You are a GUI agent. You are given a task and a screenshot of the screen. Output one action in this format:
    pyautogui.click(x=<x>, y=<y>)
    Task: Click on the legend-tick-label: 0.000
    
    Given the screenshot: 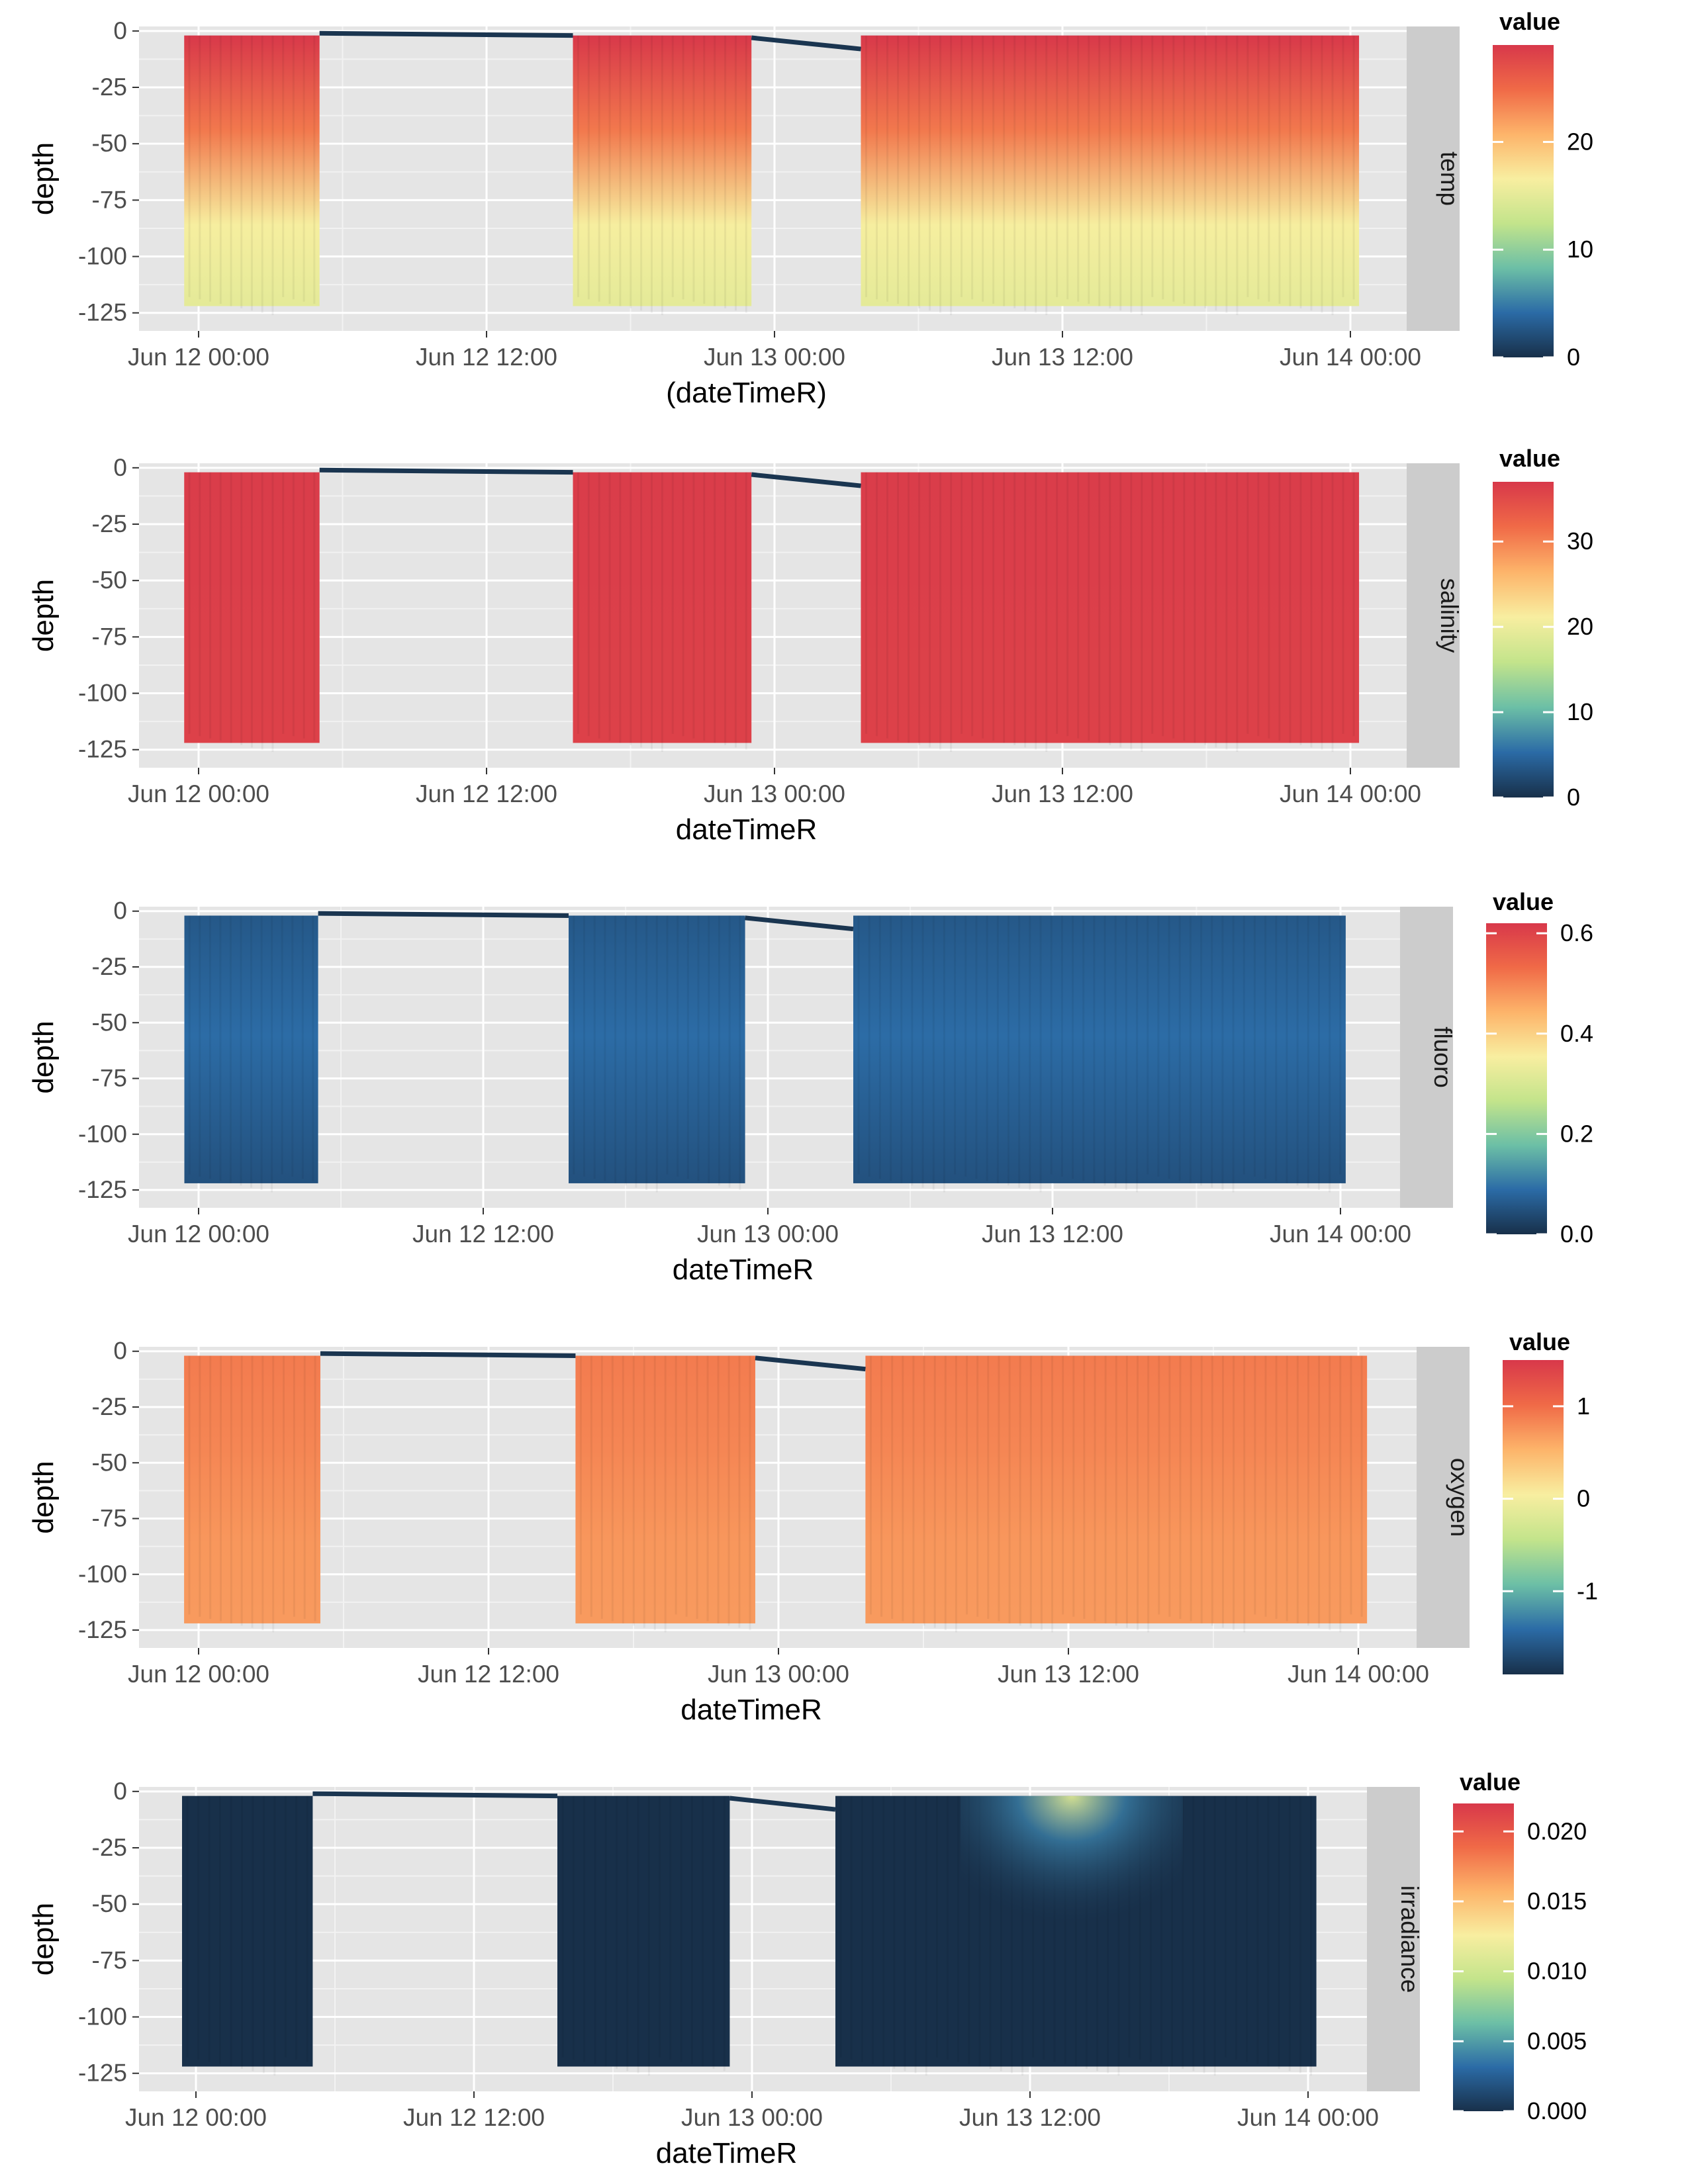 What is the action you would take?
    pyautogui.click(x=1557, y=2110)
    